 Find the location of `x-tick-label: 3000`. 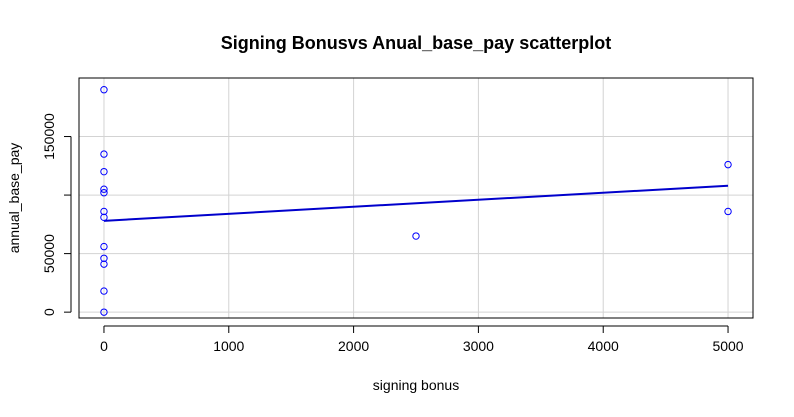

x-tick-label: 3000 is located at coordinates (478, 346).